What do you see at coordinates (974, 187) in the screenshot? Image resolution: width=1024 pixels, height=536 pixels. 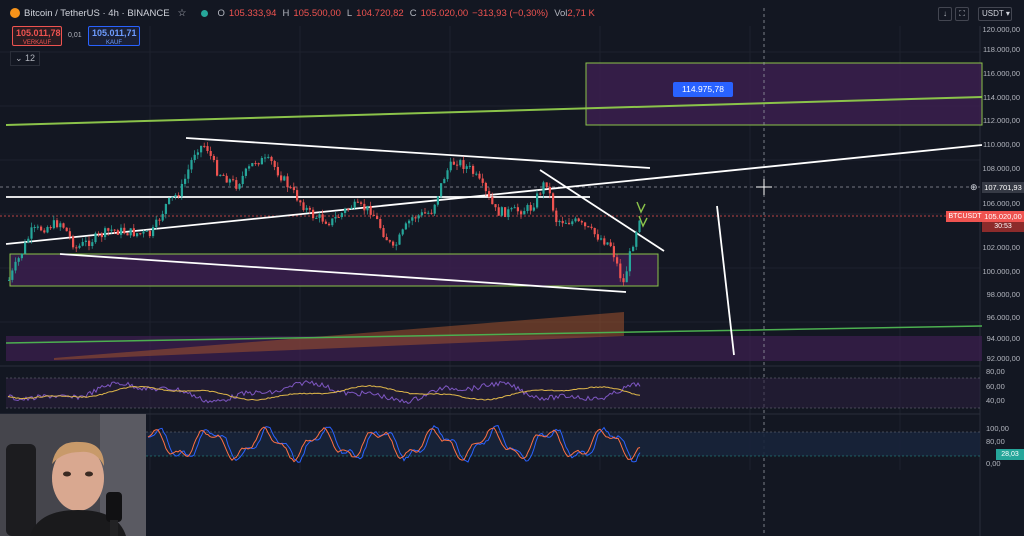 I see `add-alert-icon: ⊕` at bounding box center [974, 187].